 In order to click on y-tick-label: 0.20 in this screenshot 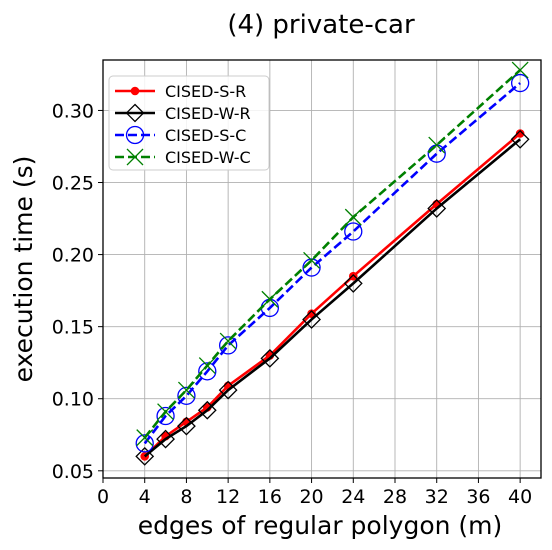, I will do `click(73, 256)`.